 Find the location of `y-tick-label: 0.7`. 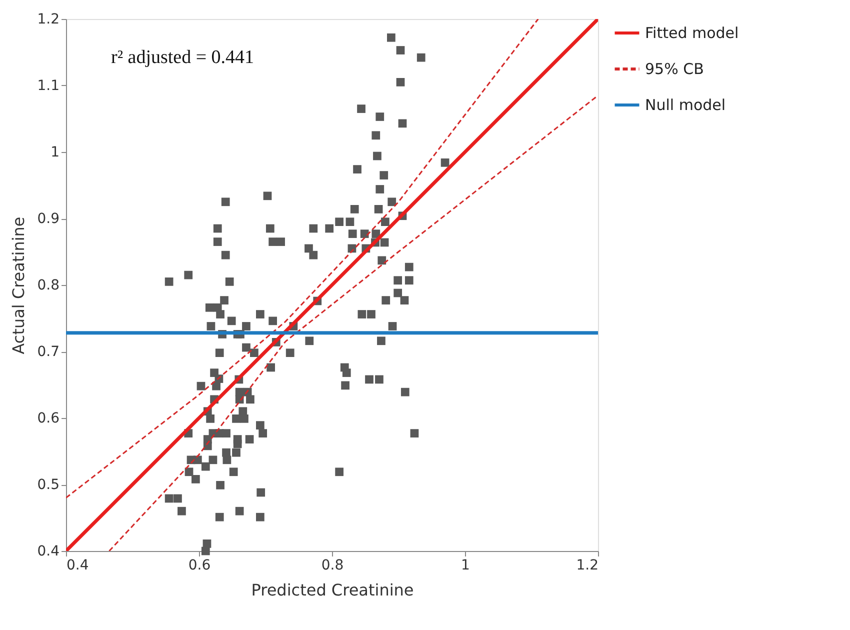

y-tick-label: 0.7 is located at coordinates (48, 352).